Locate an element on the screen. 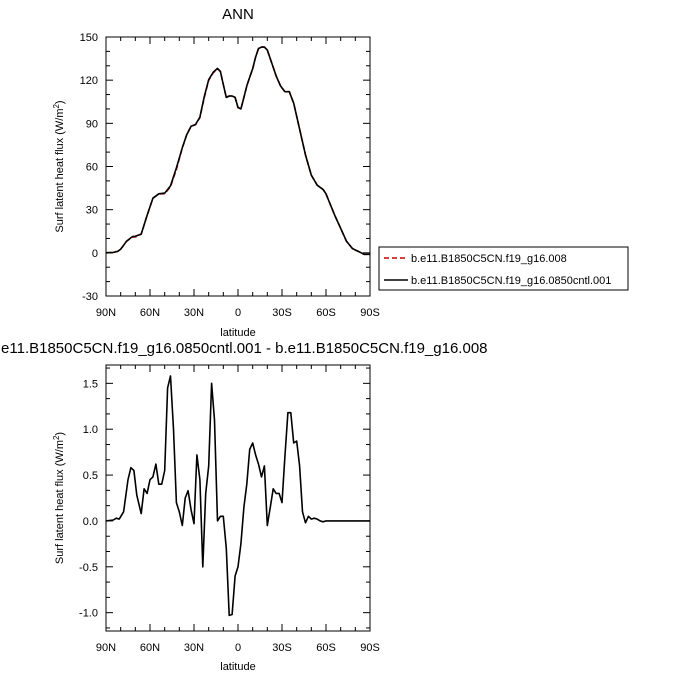 The image size is (676, 680). y-tick-label: 60 is located at coordinates (92, 168).